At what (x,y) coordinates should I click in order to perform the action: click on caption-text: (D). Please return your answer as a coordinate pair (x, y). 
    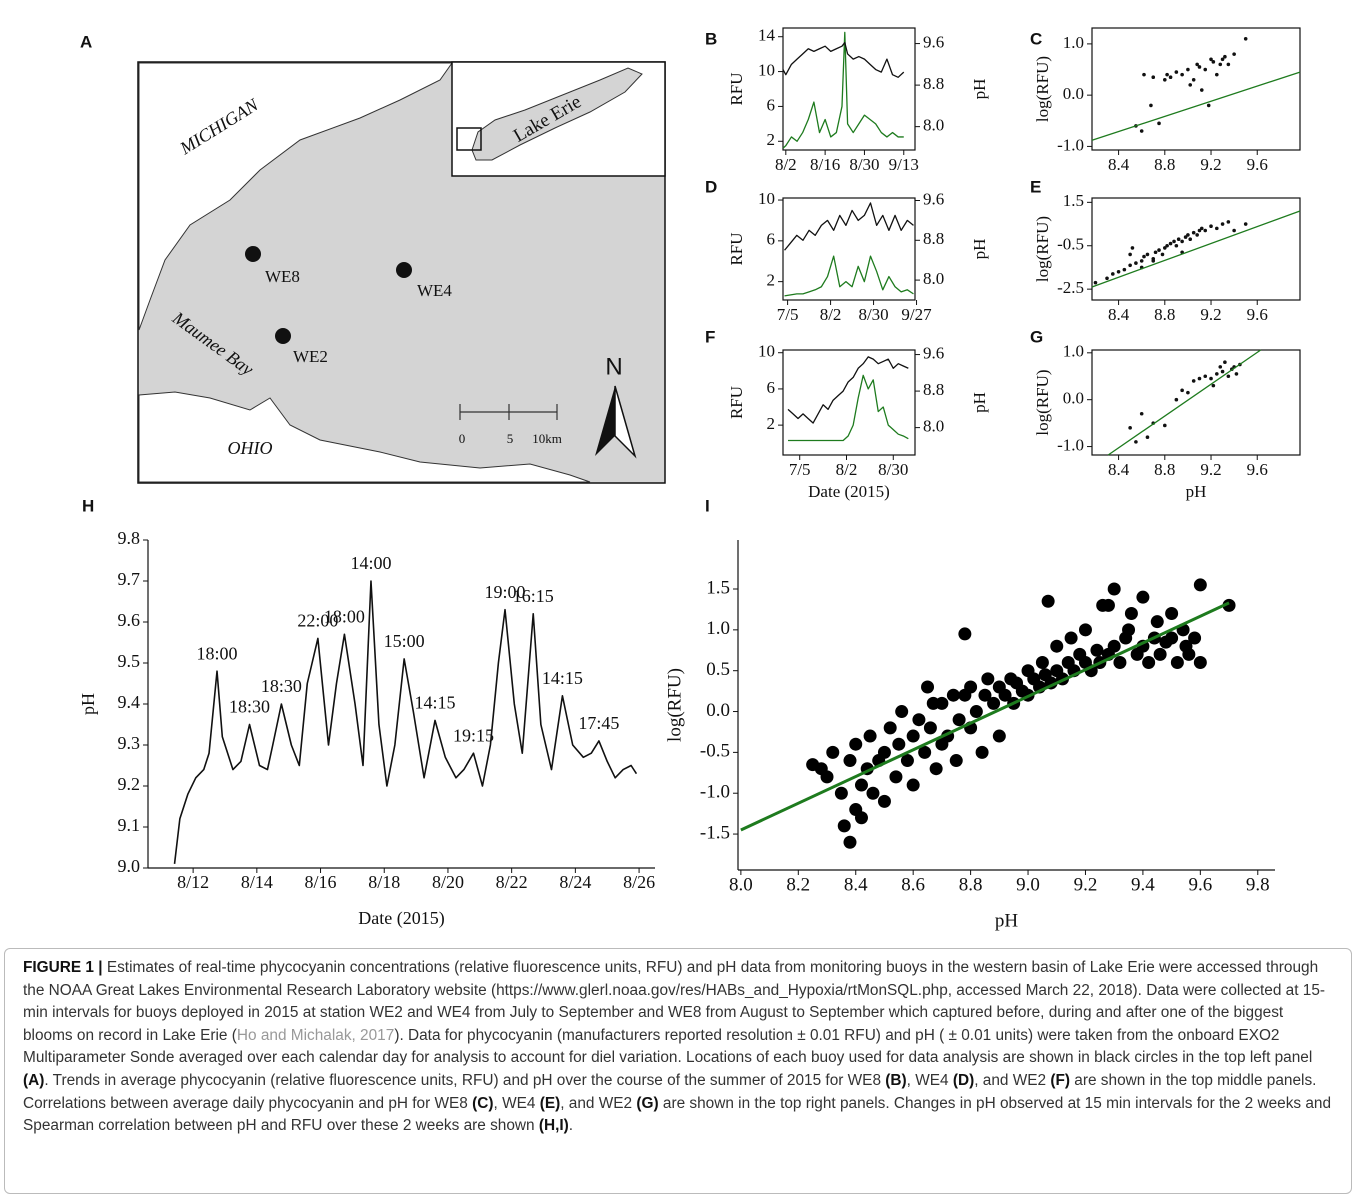
    Looking at the image, I should click on (963, 1080).